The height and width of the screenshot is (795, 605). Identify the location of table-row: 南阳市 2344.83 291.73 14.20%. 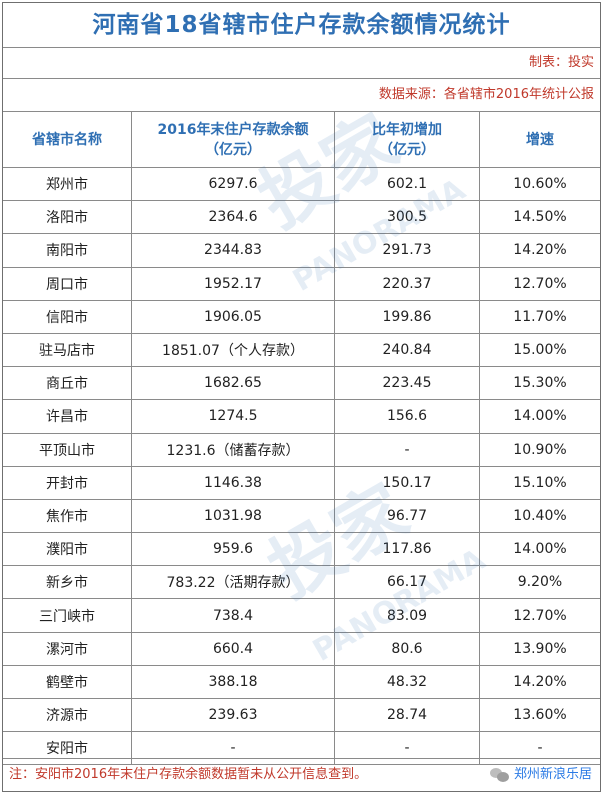
(301, 251).